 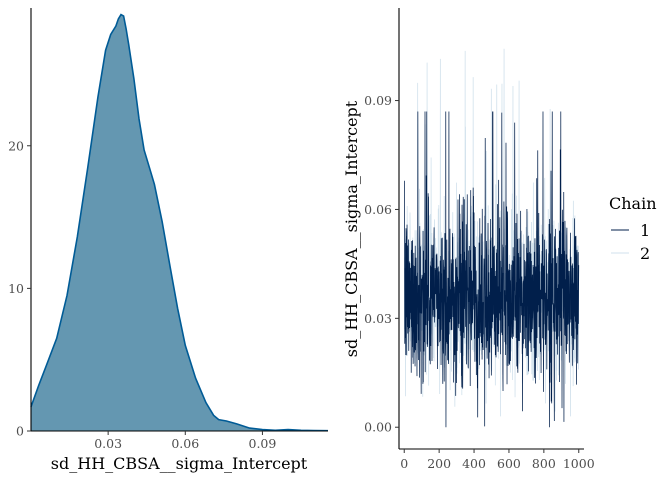 What do you see at coordinates (474, 463) in the screenshot?
I see `trace-x-tick-label: 400` at bounding box center [474, 463].